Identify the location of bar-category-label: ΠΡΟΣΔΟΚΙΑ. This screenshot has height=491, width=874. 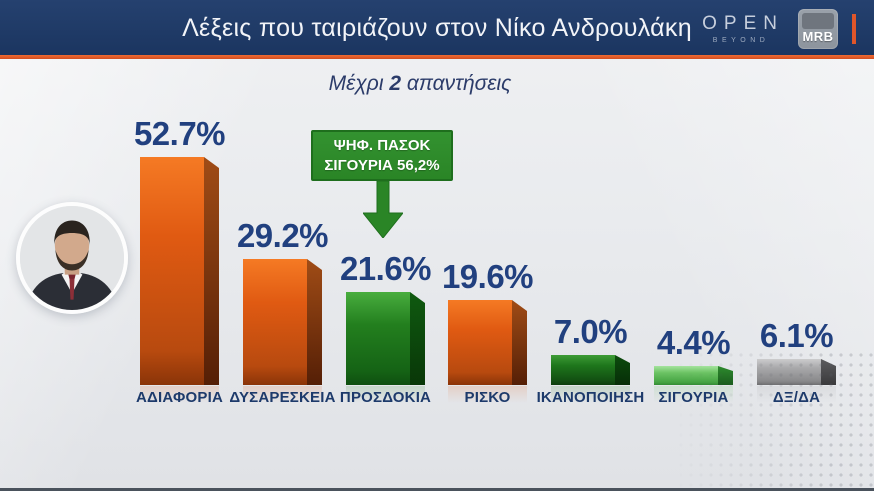
(385, 397).